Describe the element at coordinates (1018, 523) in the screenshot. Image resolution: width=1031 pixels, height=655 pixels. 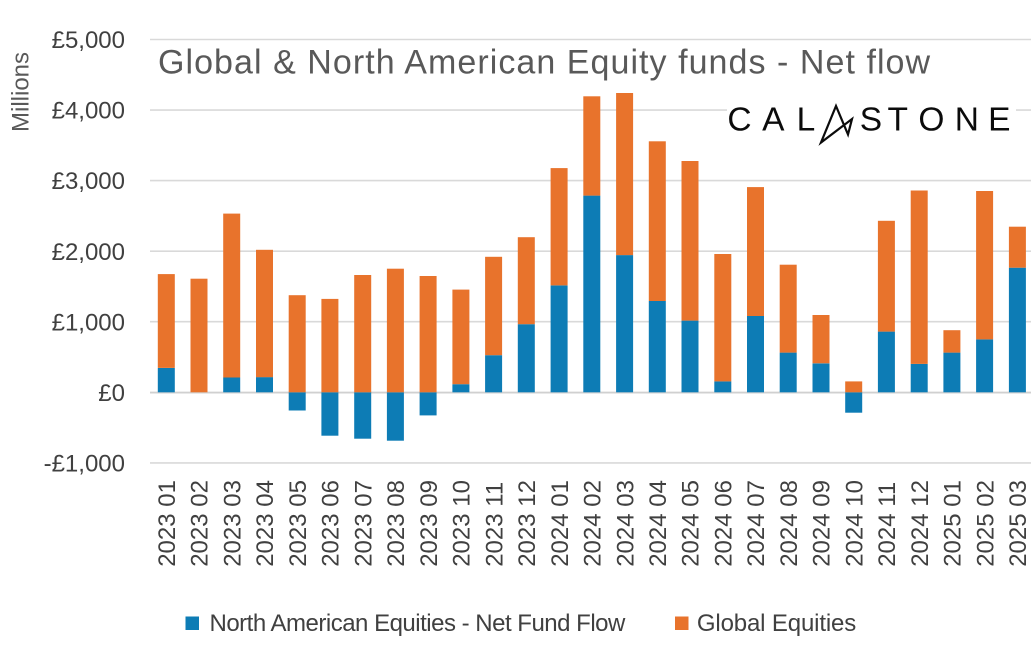
I see `svg-text: 2025 03` at that location.